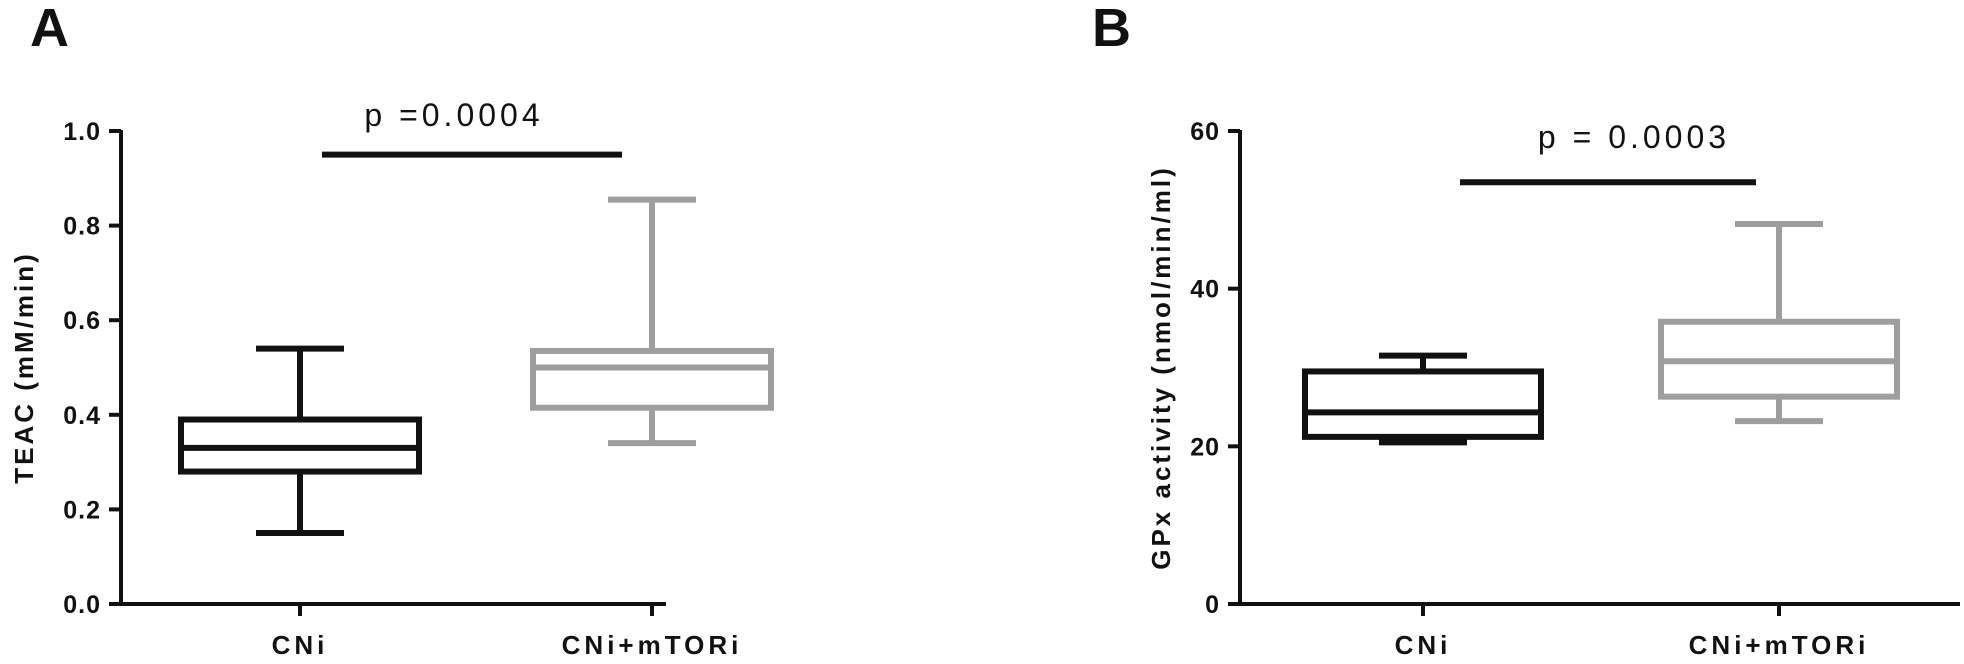 This screenshot has height=664, width=1964. I want to click on p-value-label: p = 0.0003, so click(1634, 137).